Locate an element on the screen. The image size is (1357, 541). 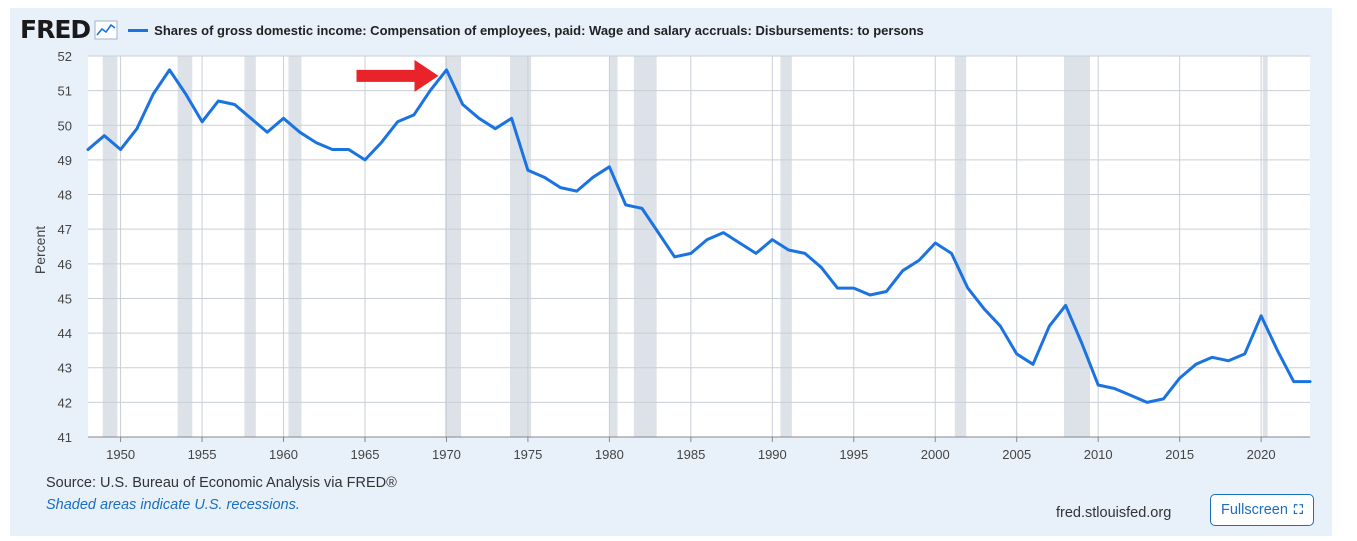
y-tick-label: 51 is located at coordinates (65, 91).